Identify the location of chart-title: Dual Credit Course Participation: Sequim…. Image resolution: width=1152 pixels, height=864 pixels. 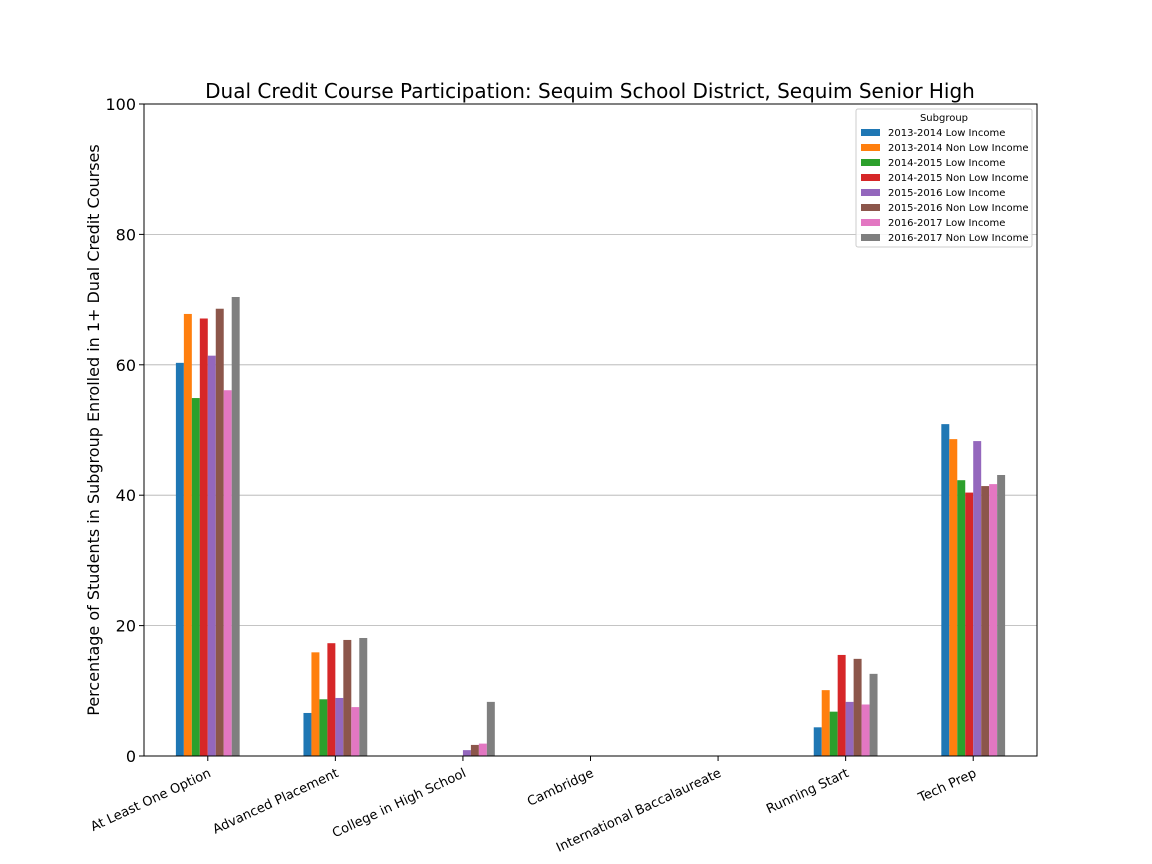
(590, 91).